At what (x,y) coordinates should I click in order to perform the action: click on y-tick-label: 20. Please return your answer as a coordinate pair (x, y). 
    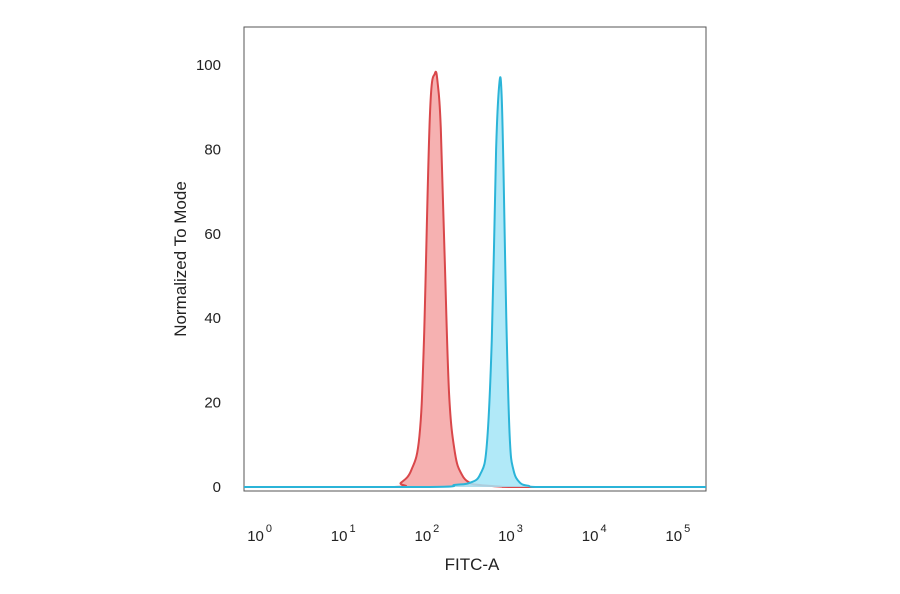
    Looking at the image, I should click on (212, 403).